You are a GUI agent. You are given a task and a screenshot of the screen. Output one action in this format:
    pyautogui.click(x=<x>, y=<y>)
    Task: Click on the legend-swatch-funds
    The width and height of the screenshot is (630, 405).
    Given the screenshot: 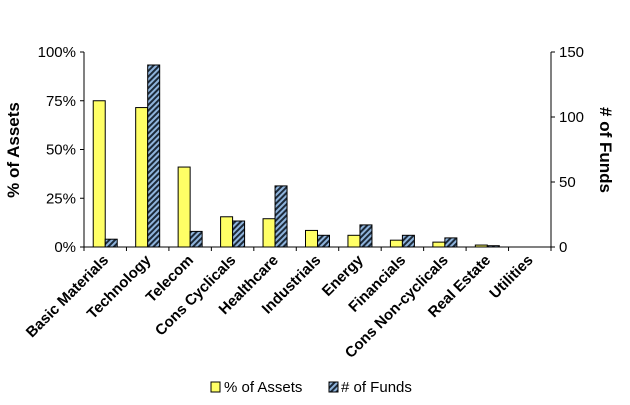 What is the action you would take?
    pyautogui.click(x=333, y=387)
    